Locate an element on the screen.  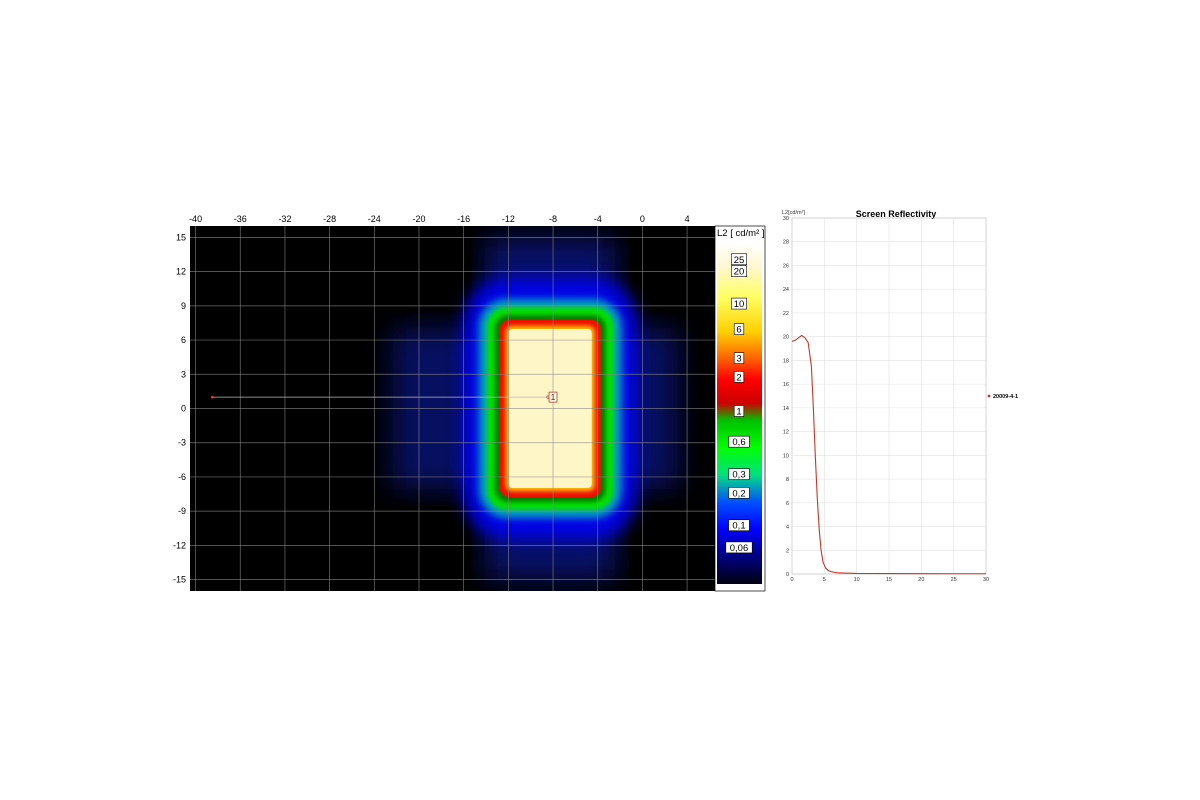
heatmap-x-tick-label: -12 is located at coordinates (508, 219).